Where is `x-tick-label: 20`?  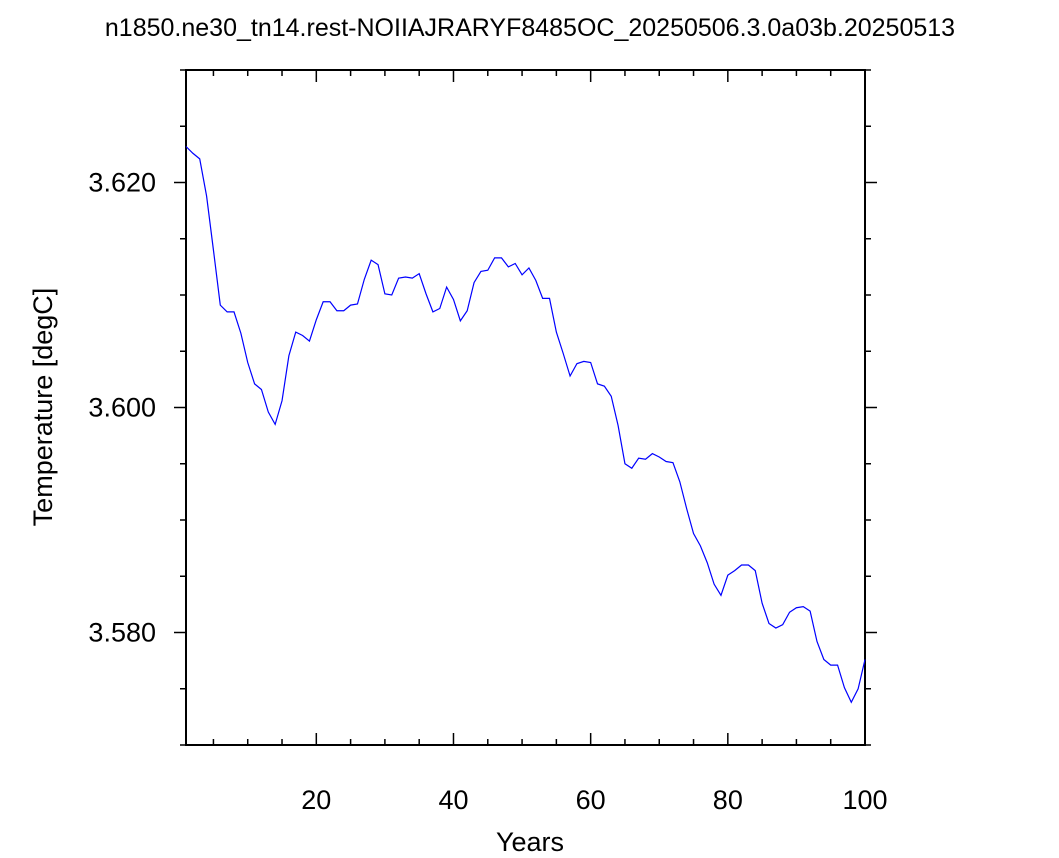
x-tick-label: 20 is located at coordinates (316, 800).